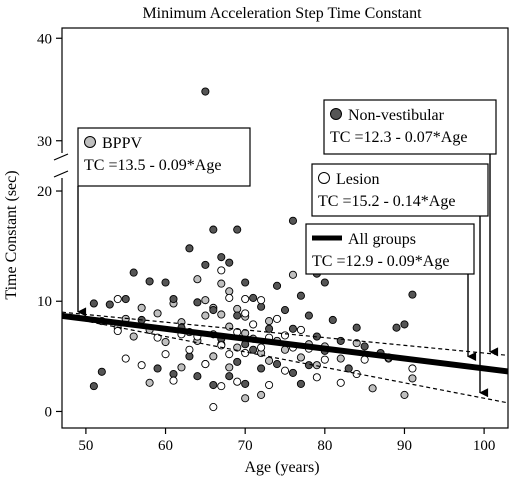  I want to click on x-tick-label: 100, so click(484, 446).